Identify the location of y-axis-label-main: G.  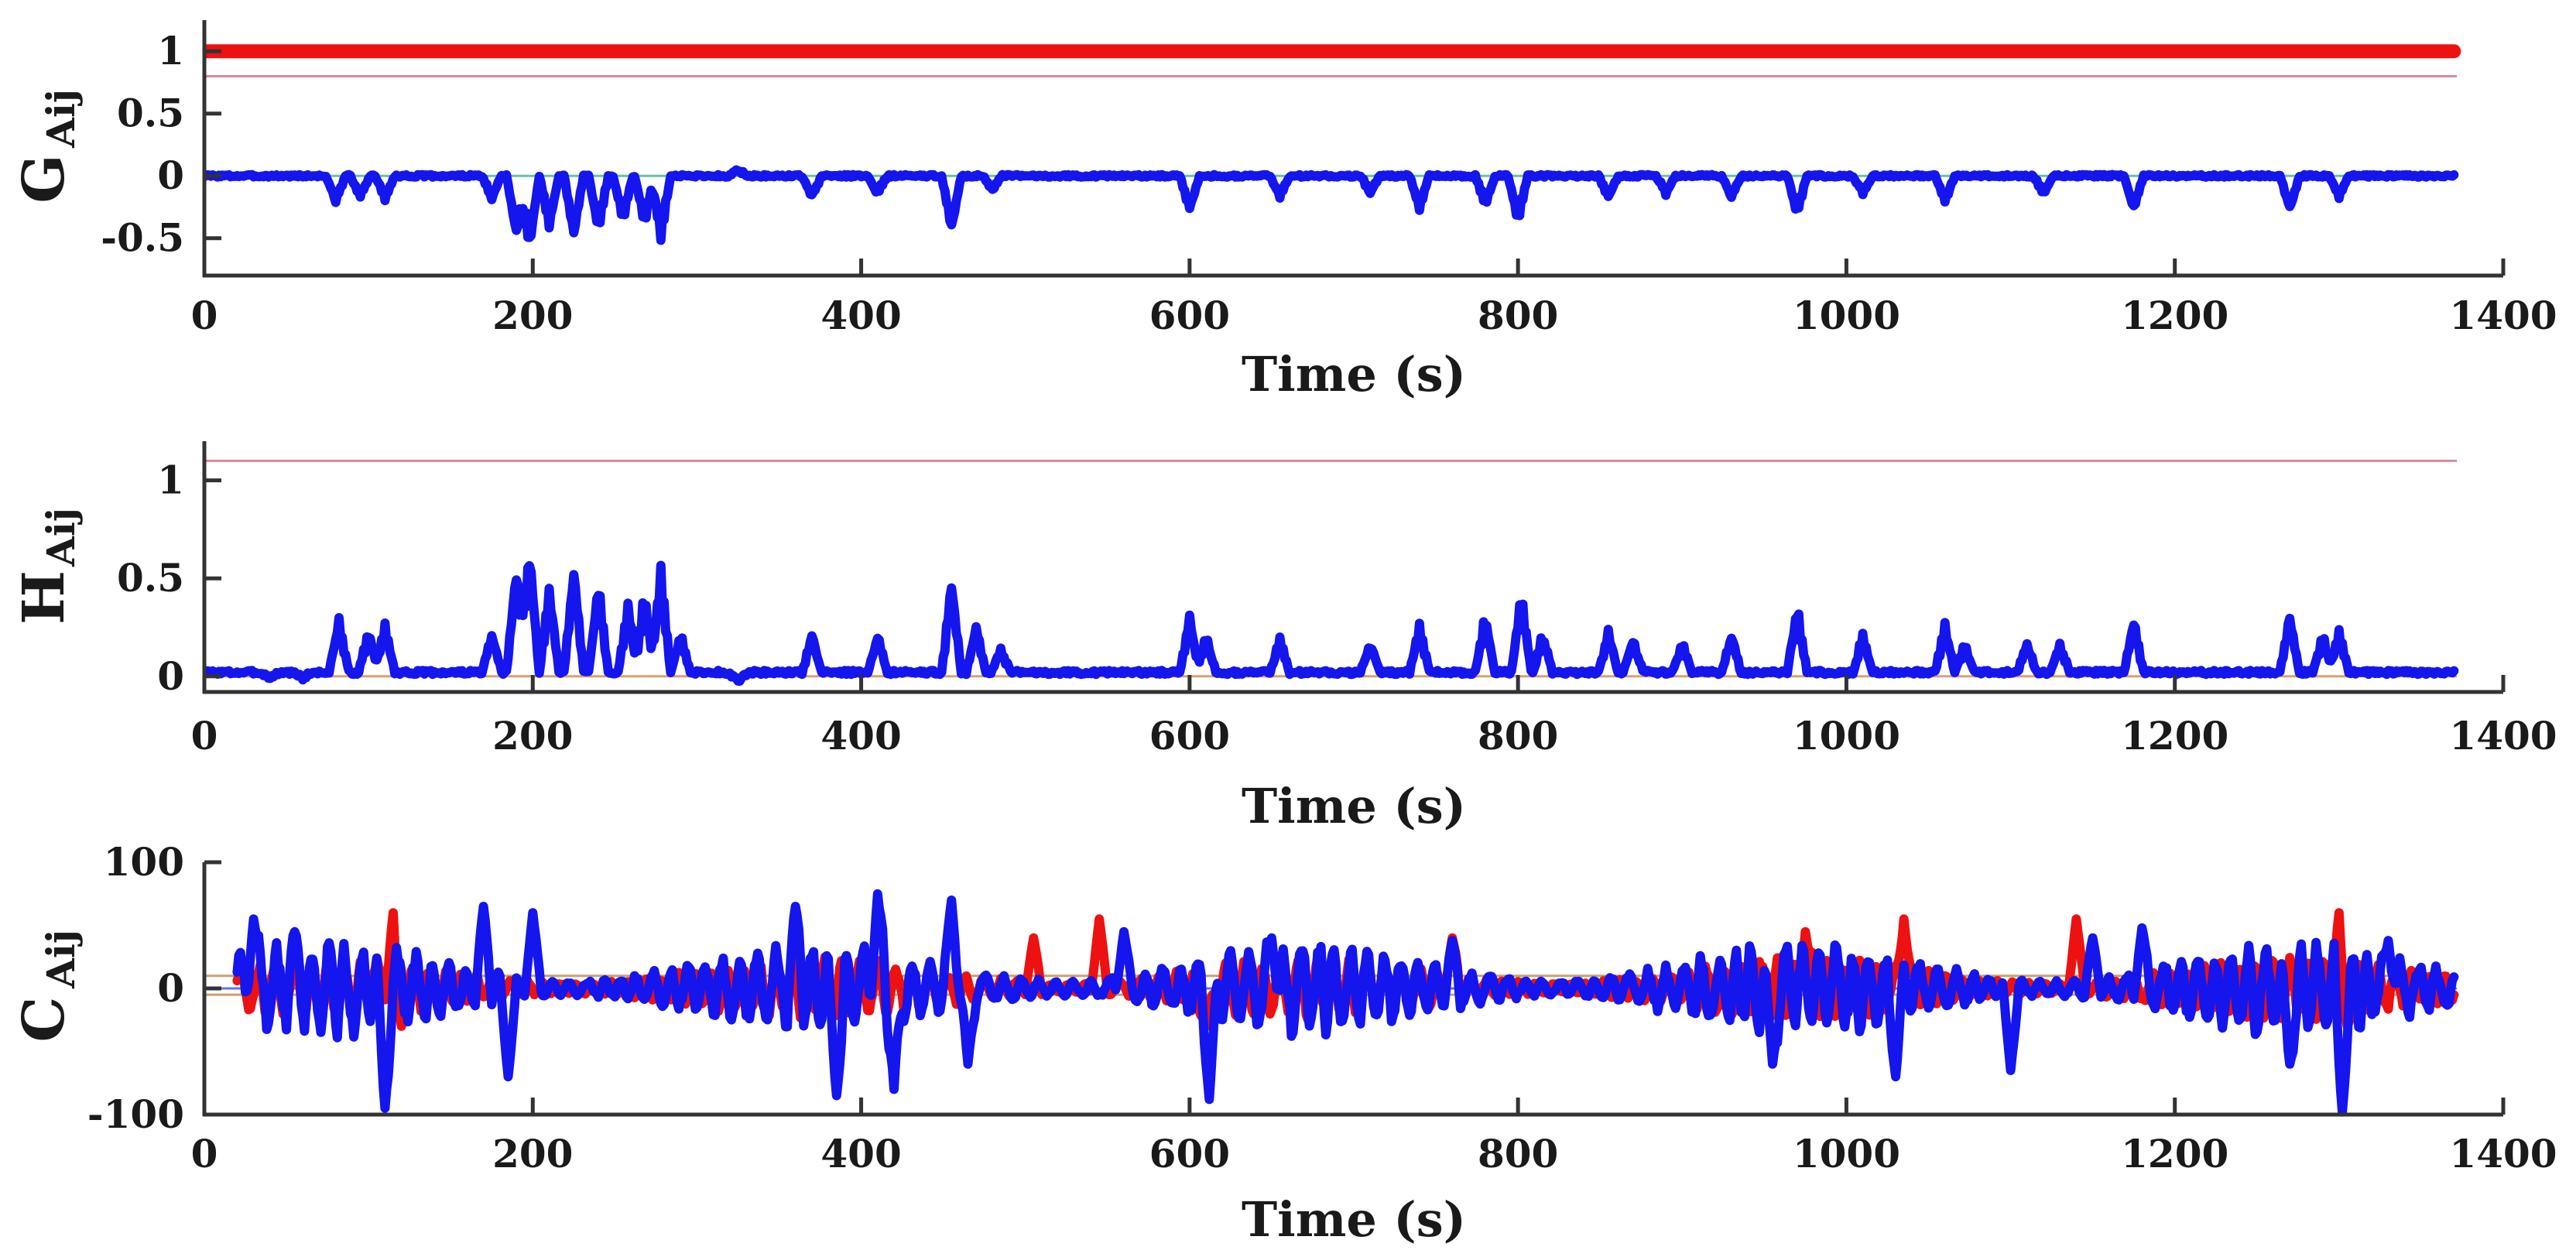
(44, 178).